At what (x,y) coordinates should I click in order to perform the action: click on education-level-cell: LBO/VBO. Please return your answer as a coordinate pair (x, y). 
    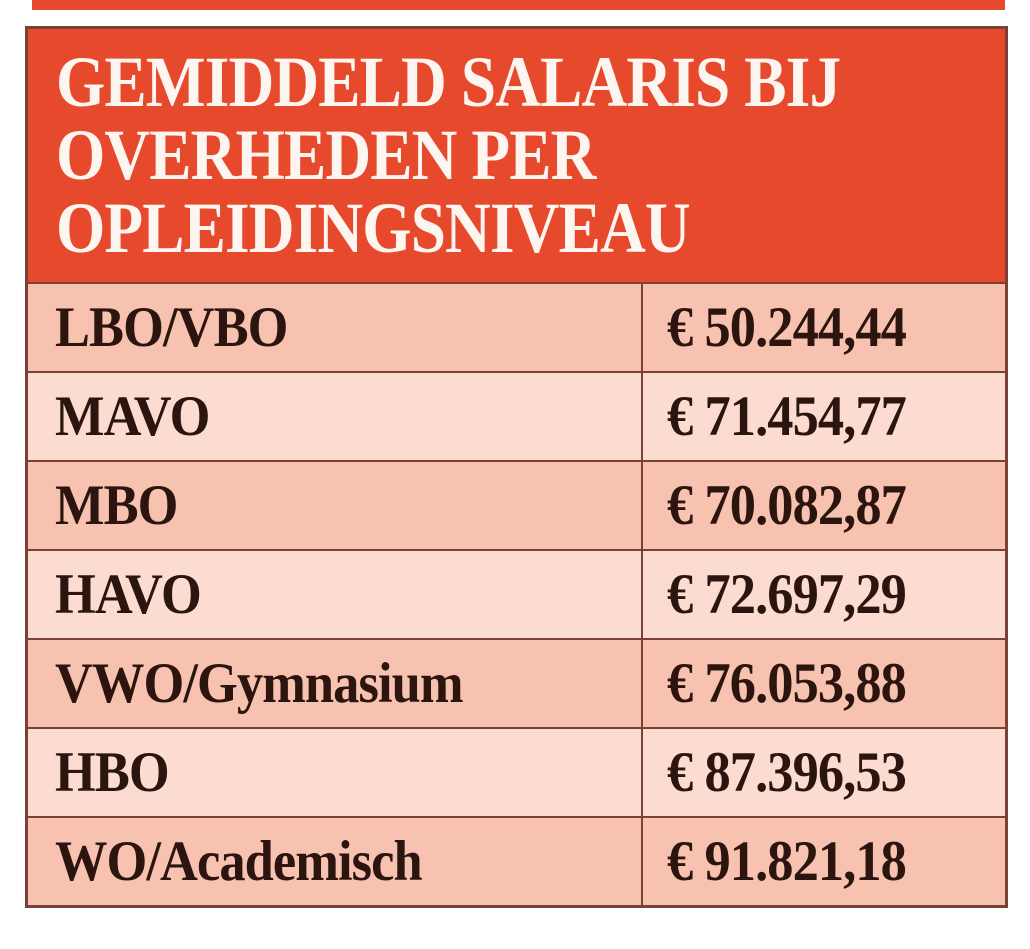
    Looking at the image, I should click on (334, 327).